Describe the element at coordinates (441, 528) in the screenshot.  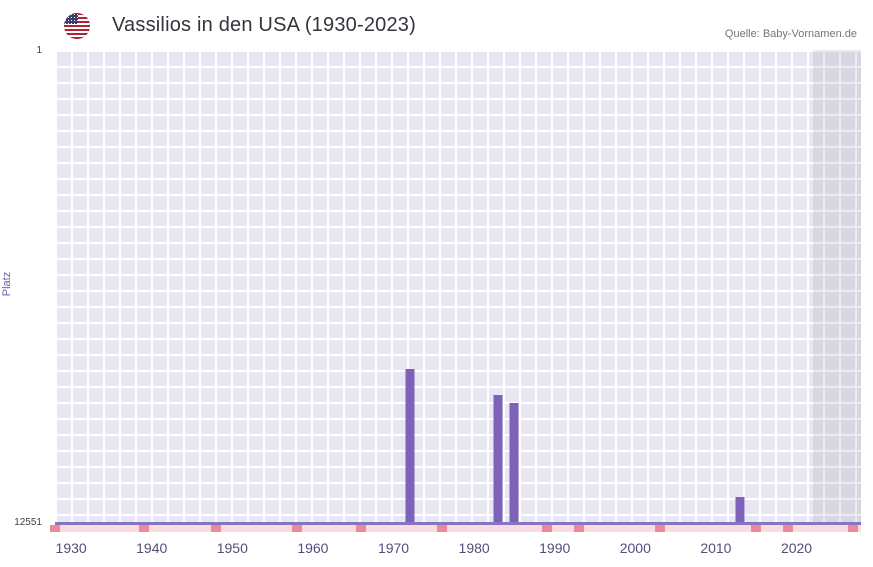
I see `baseline-marker-1976` at that location.